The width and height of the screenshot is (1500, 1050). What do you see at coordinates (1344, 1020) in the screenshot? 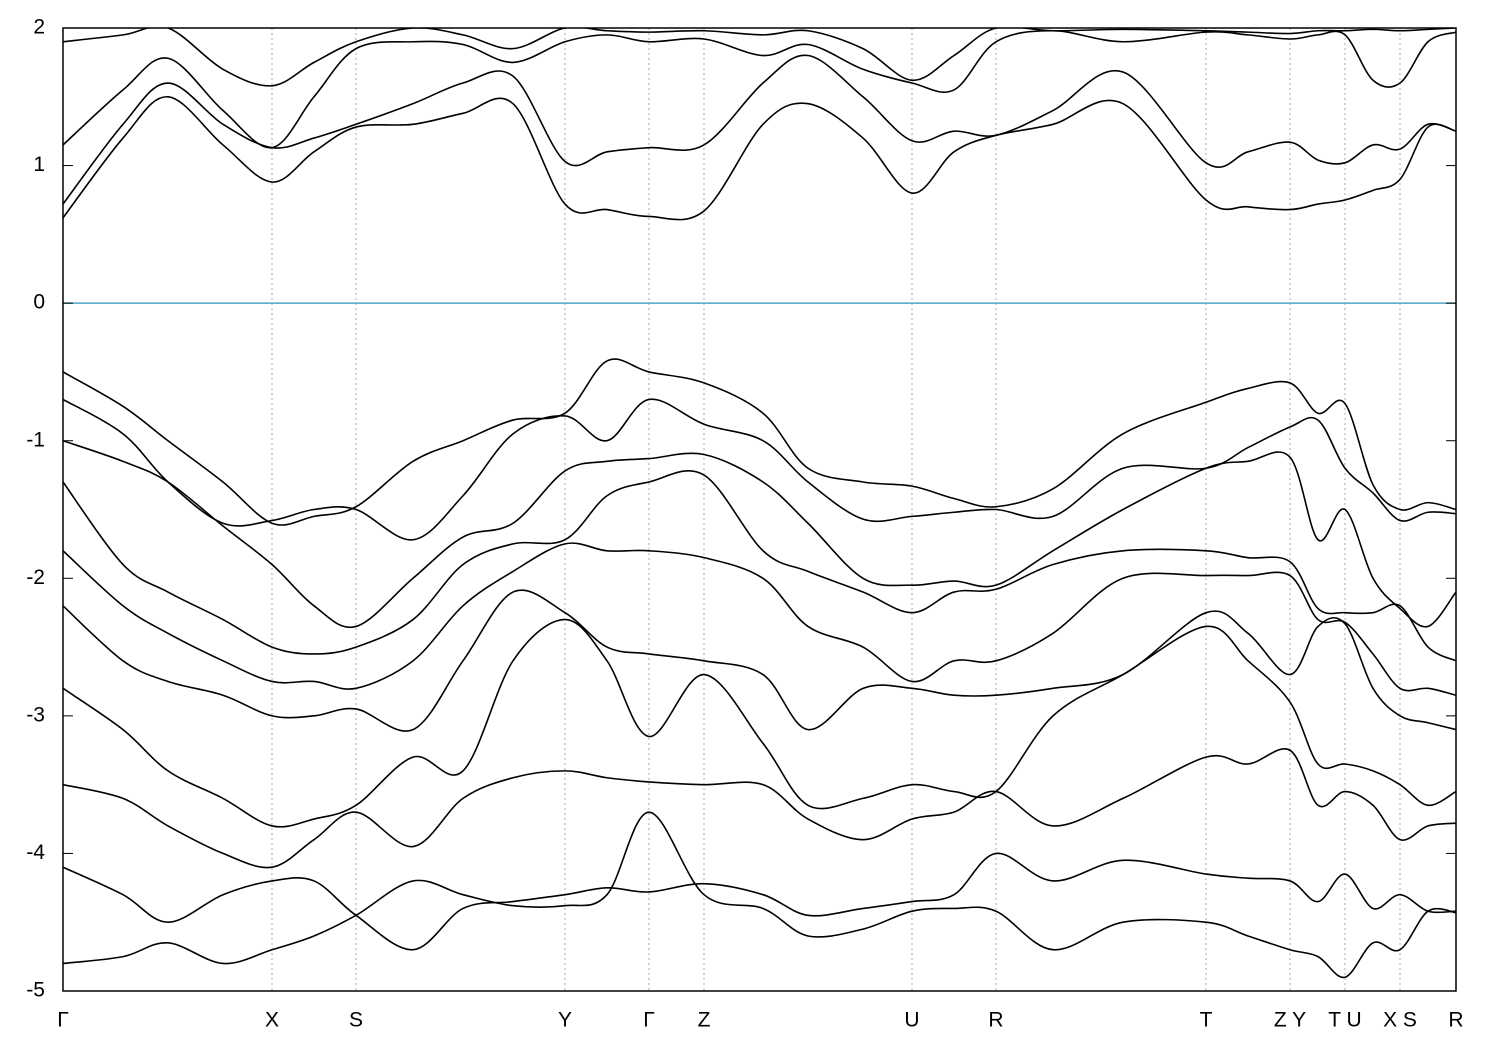
I see `x-tick-label: T U` at bounding box center [1344, 1020].